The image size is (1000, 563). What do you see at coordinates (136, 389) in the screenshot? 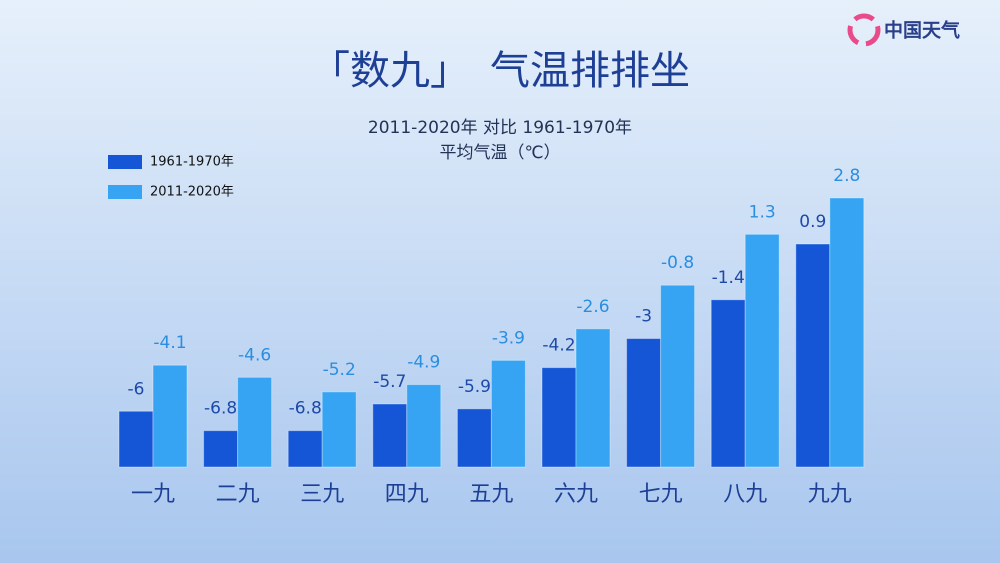
I see `value-label: -6` at bounding box center [136, 389].